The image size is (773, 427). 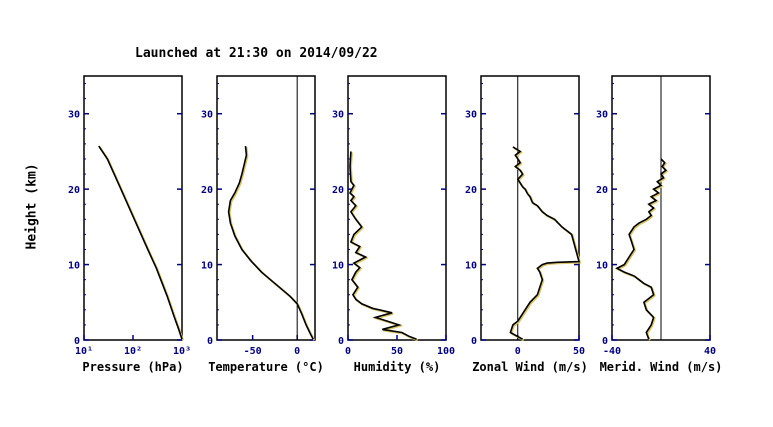 I want to click on x-axis-label: Temperature (°C), so click(x=266, y=367).